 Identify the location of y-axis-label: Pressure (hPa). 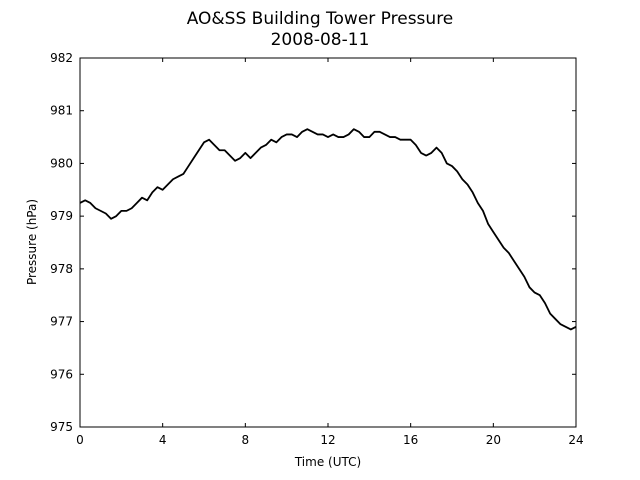
(32, 242).